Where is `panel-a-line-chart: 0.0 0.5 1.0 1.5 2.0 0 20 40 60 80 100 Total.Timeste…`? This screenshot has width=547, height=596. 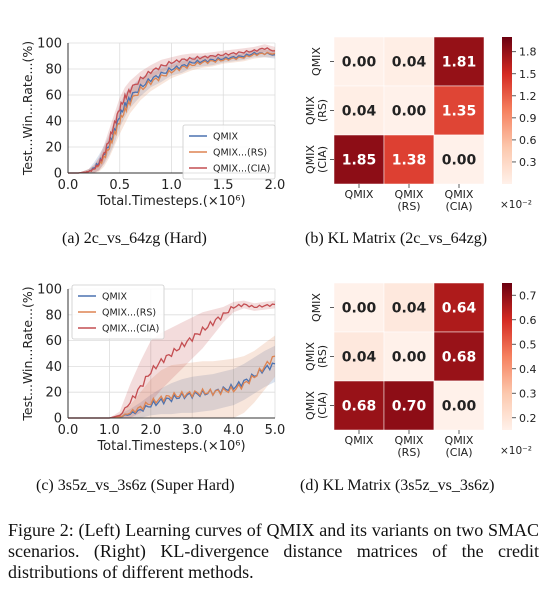
panel-a-line-chart: 0.0 0.5 1.0 1.5 2.0 0 20 40 60 80 100 Total.Timeste… is located at coordinates (152, 123).